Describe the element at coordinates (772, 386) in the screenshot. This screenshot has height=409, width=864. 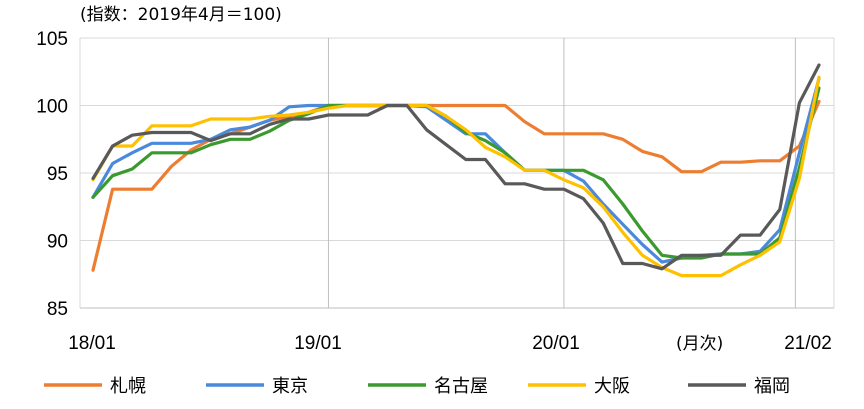
I see `legend-label: 福岡` at that location.